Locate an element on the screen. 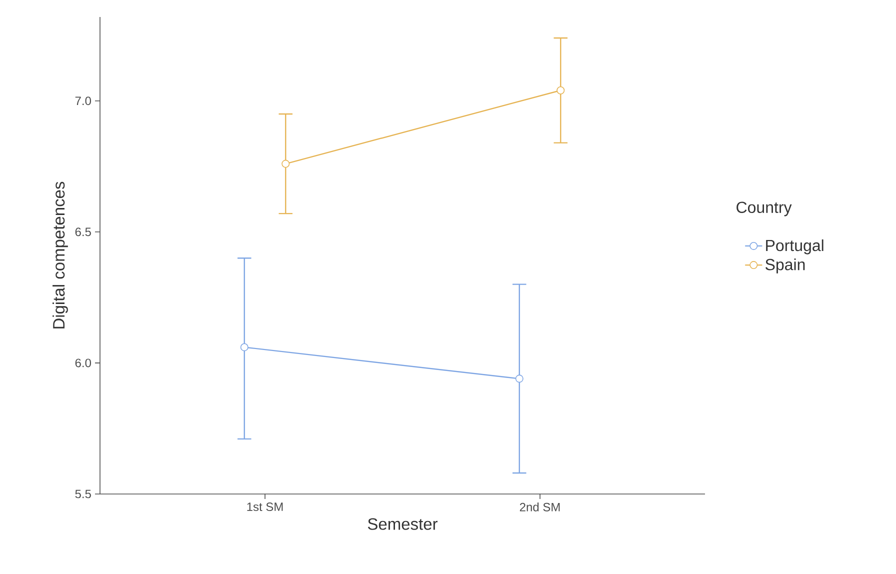  y-tick-label: 7.0 is located at coordinates (83, 101).